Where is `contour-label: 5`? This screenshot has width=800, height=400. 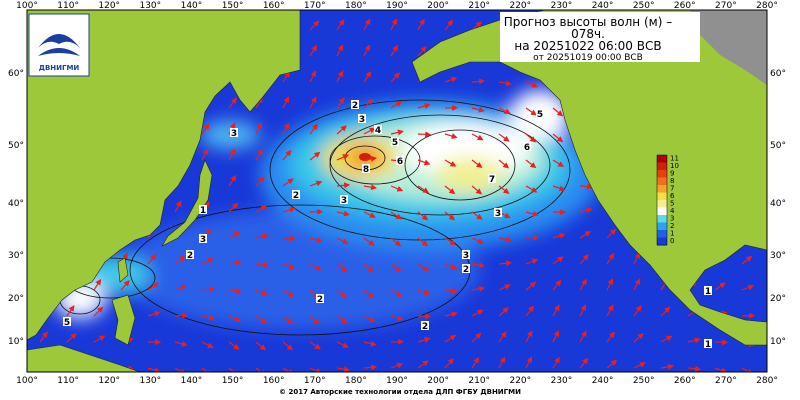 contour-label: 5 is located at coordinates (395, 143).